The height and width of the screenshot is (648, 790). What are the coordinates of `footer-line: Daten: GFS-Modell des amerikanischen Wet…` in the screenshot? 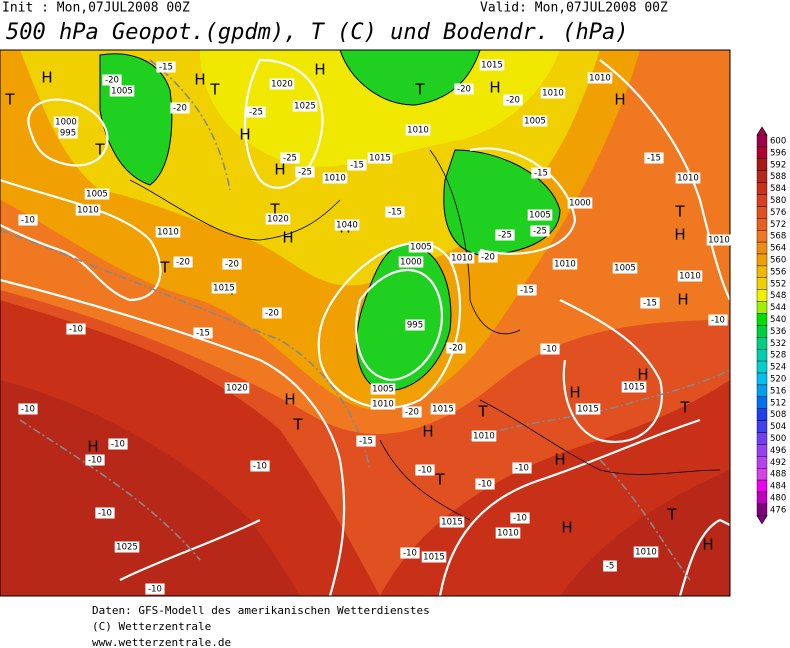 It's located at (261, 610).